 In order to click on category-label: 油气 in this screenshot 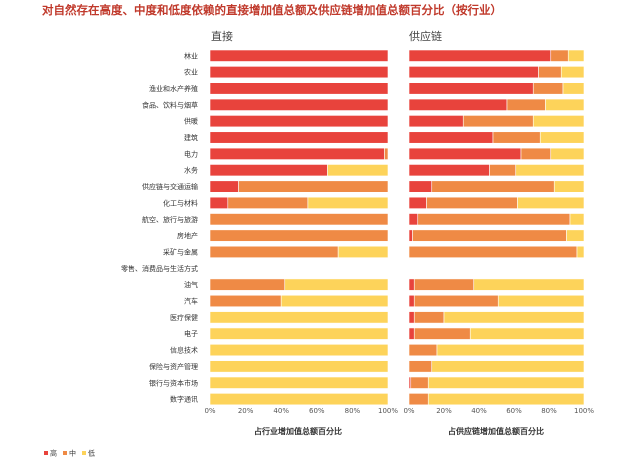, I will do `click(191, 284)`.